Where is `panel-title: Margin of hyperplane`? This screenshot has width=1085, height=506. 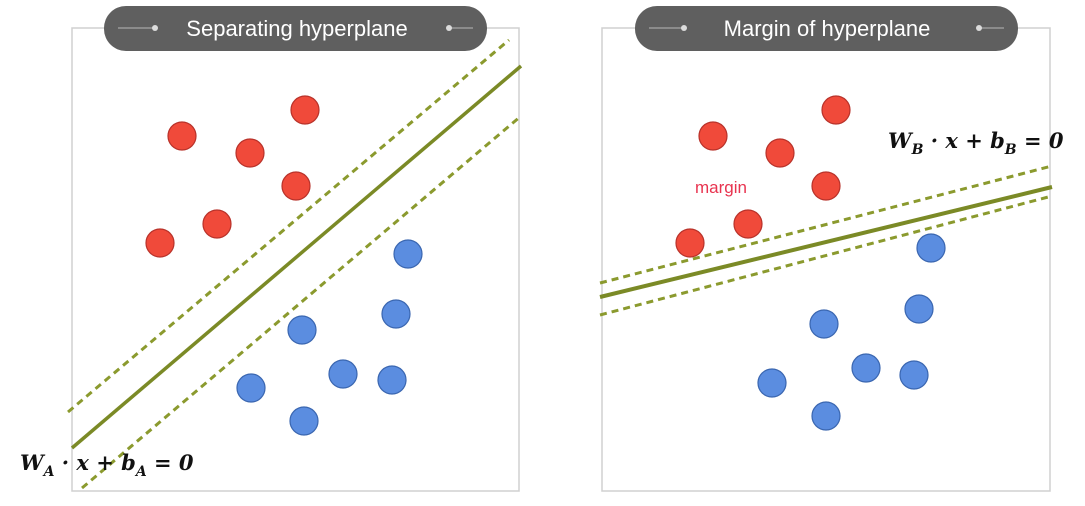
panel-title: Margin of hyperplane is located at coordinates (827, 28).